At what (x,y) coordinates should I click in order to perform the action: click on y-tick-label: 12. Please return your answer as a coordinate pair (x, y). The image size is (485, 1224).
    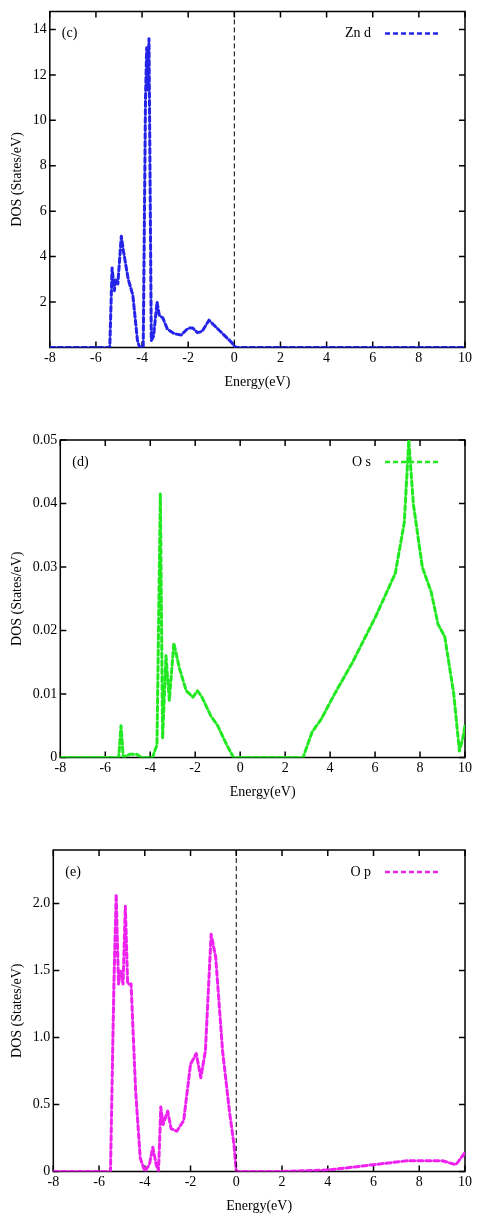
    Looking at the image, I should click on (39, 74).